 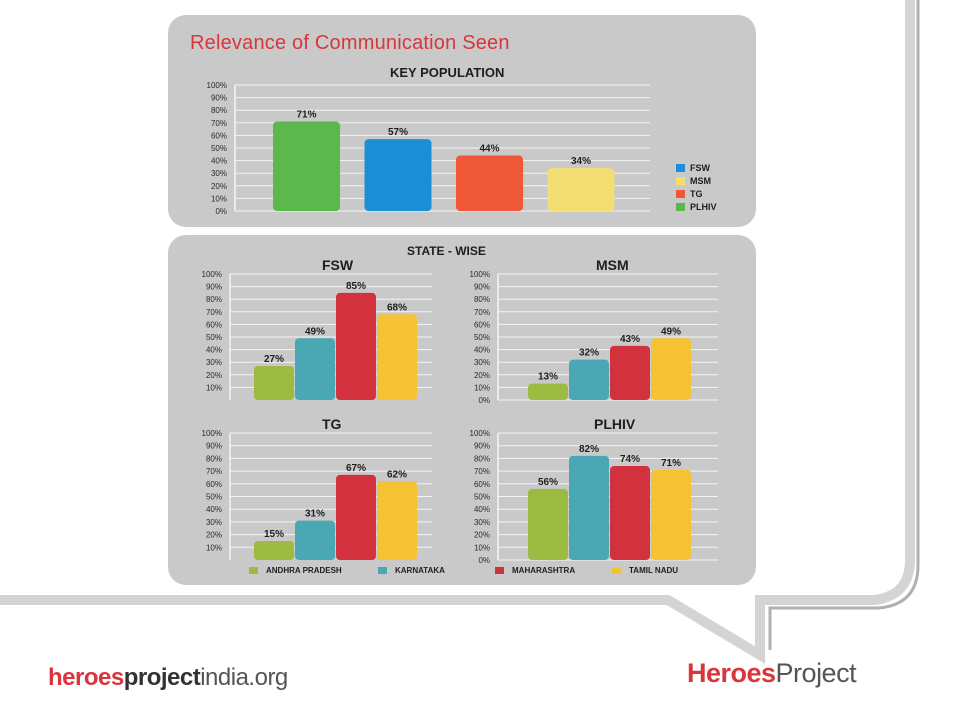 I want to click on legend-item-tamil-nadu: TAMIL NADU, so click(x=645, y=570).